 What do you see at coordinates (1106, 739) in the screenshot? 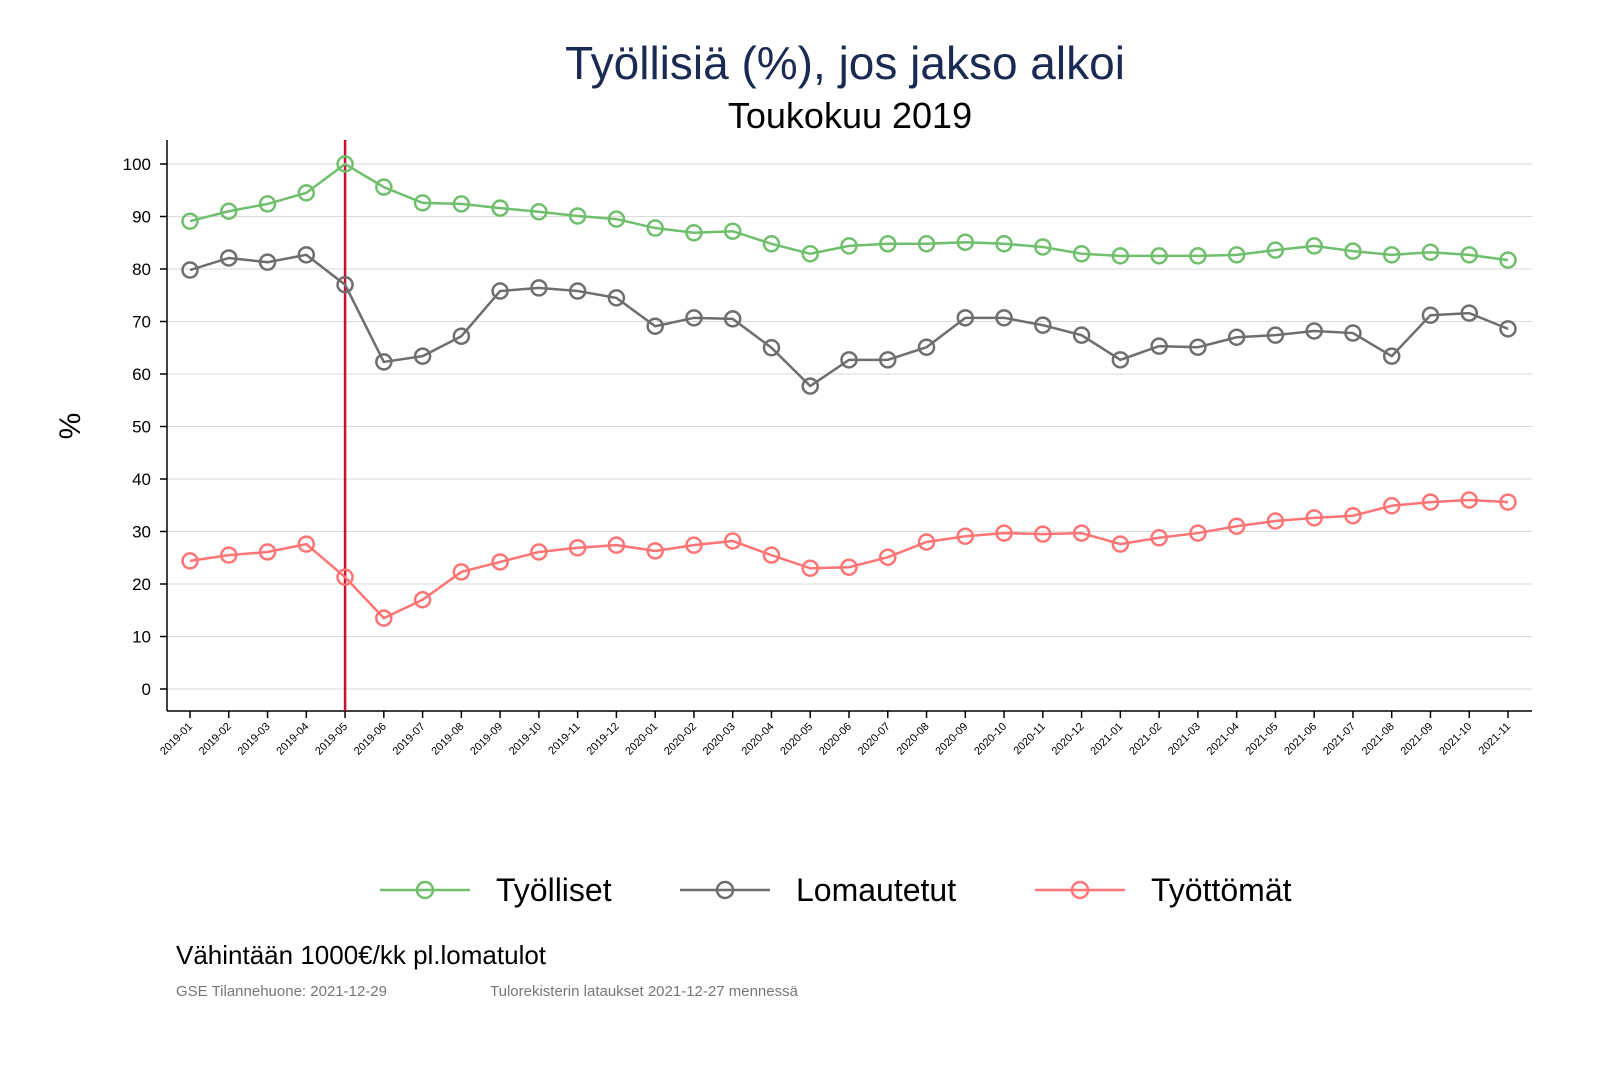
I see `x-tick-label: 2021-01` at bounding box center [1106, 739].